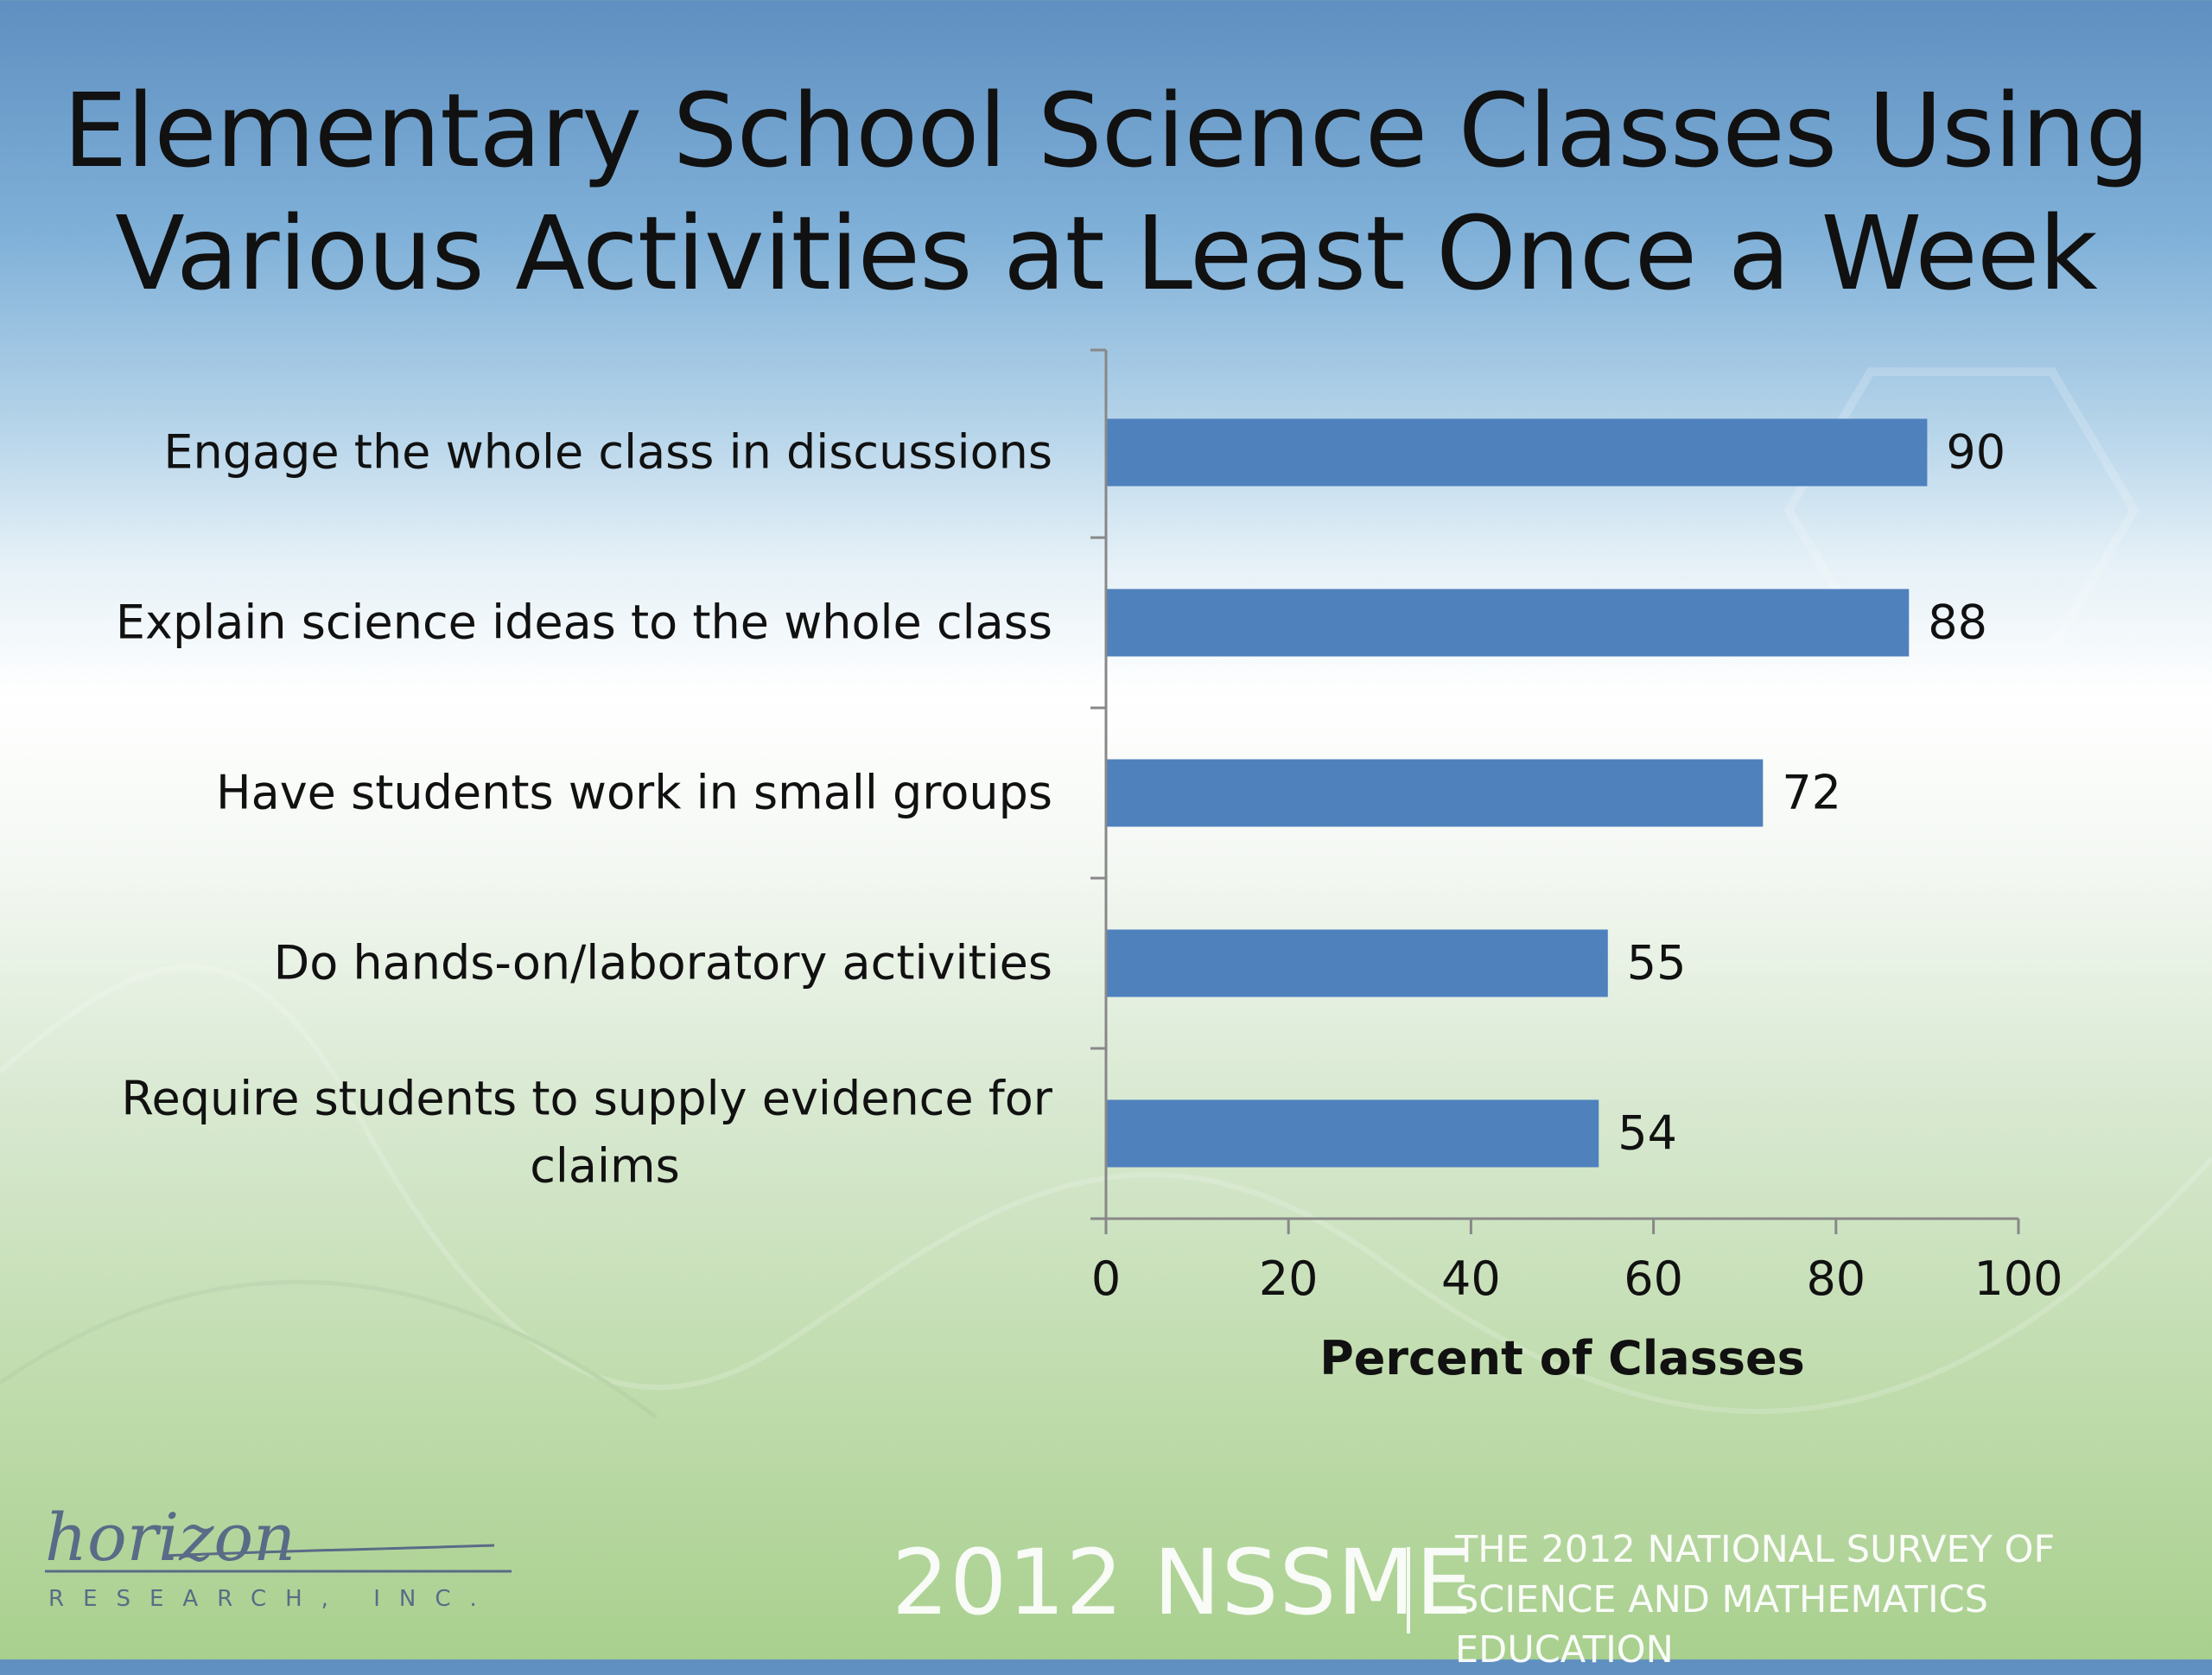  I want to click on background-hexagon-decoration, so click(1961, 510).